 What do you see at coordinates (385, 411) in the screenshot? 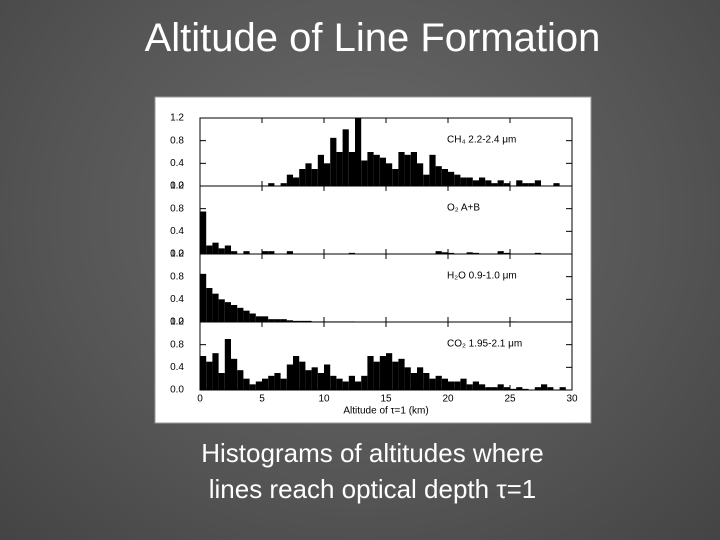
I see `x-axis-label: Altitude of τ=1 (km)` at bounding box center [385, 411].